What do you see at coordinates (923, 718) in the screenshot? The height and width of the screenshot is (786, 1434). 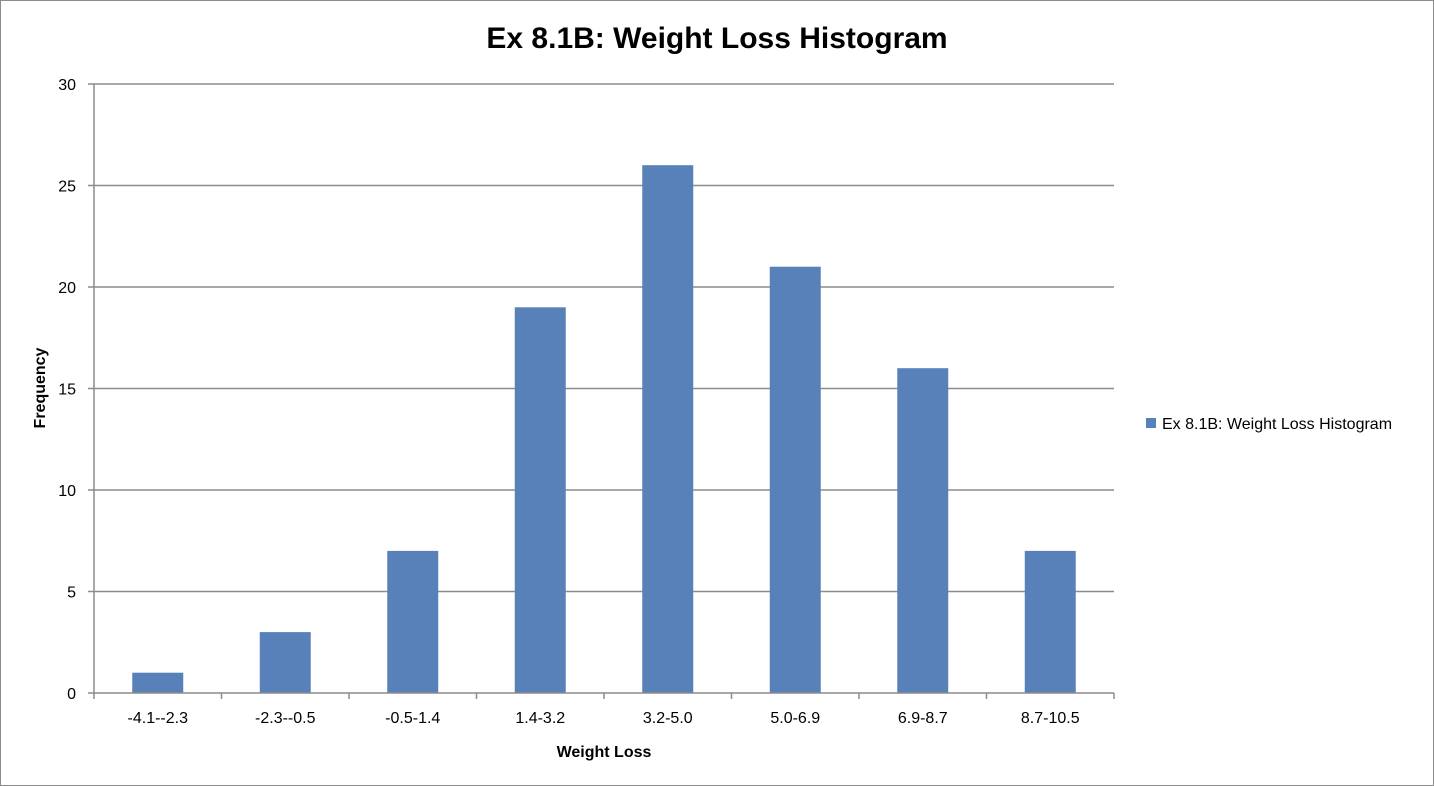 I see `x-tick-label: 6.9-8.7` at bounding box center [923, 718].